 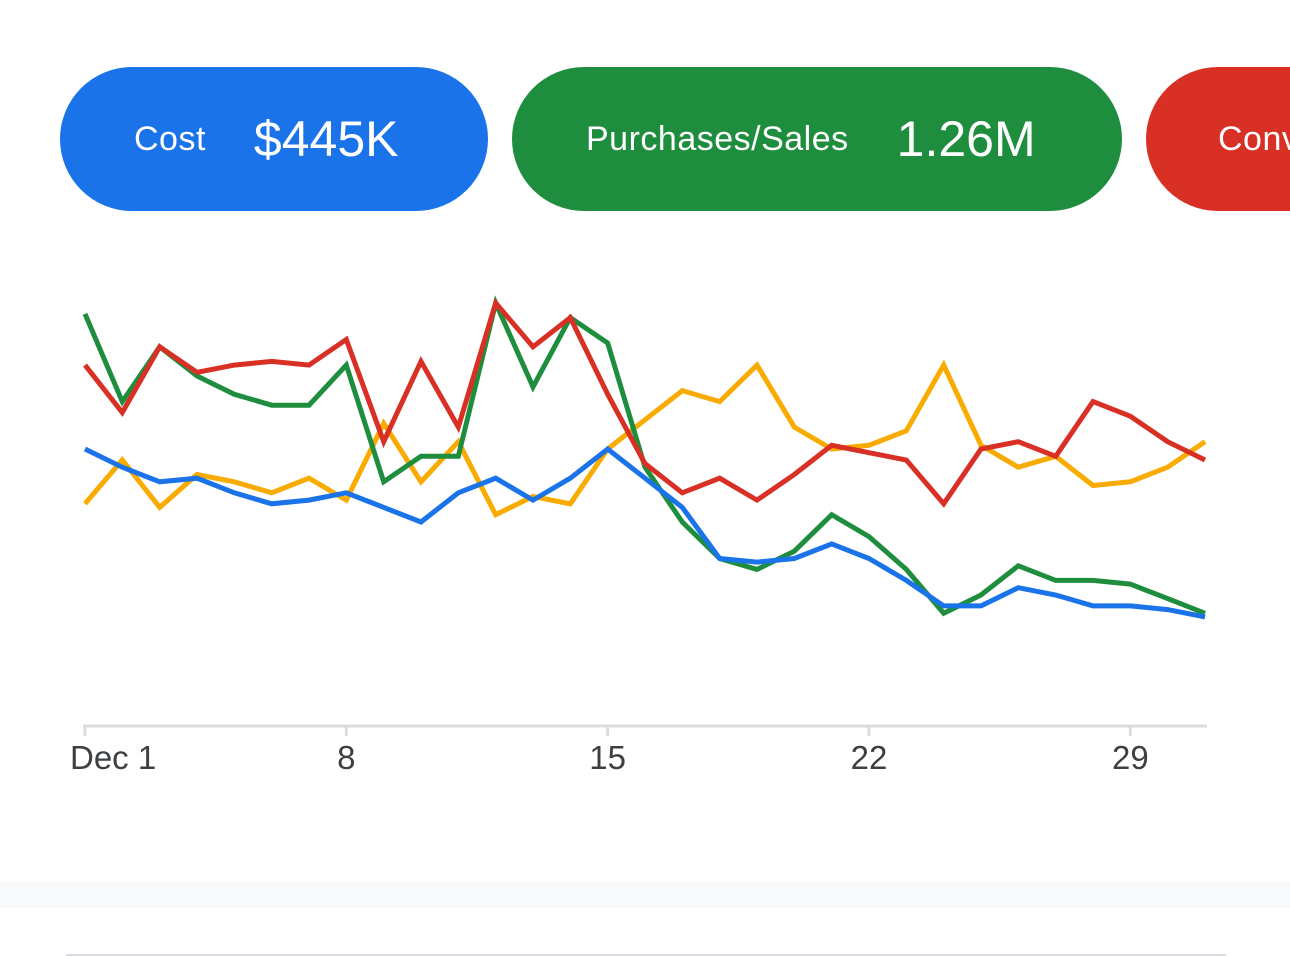 What do you see at coordinates (1254, 138) in the screenshot?
I see `metric-chip-conversions-label: Conv` at bounding box center [1254, 138].